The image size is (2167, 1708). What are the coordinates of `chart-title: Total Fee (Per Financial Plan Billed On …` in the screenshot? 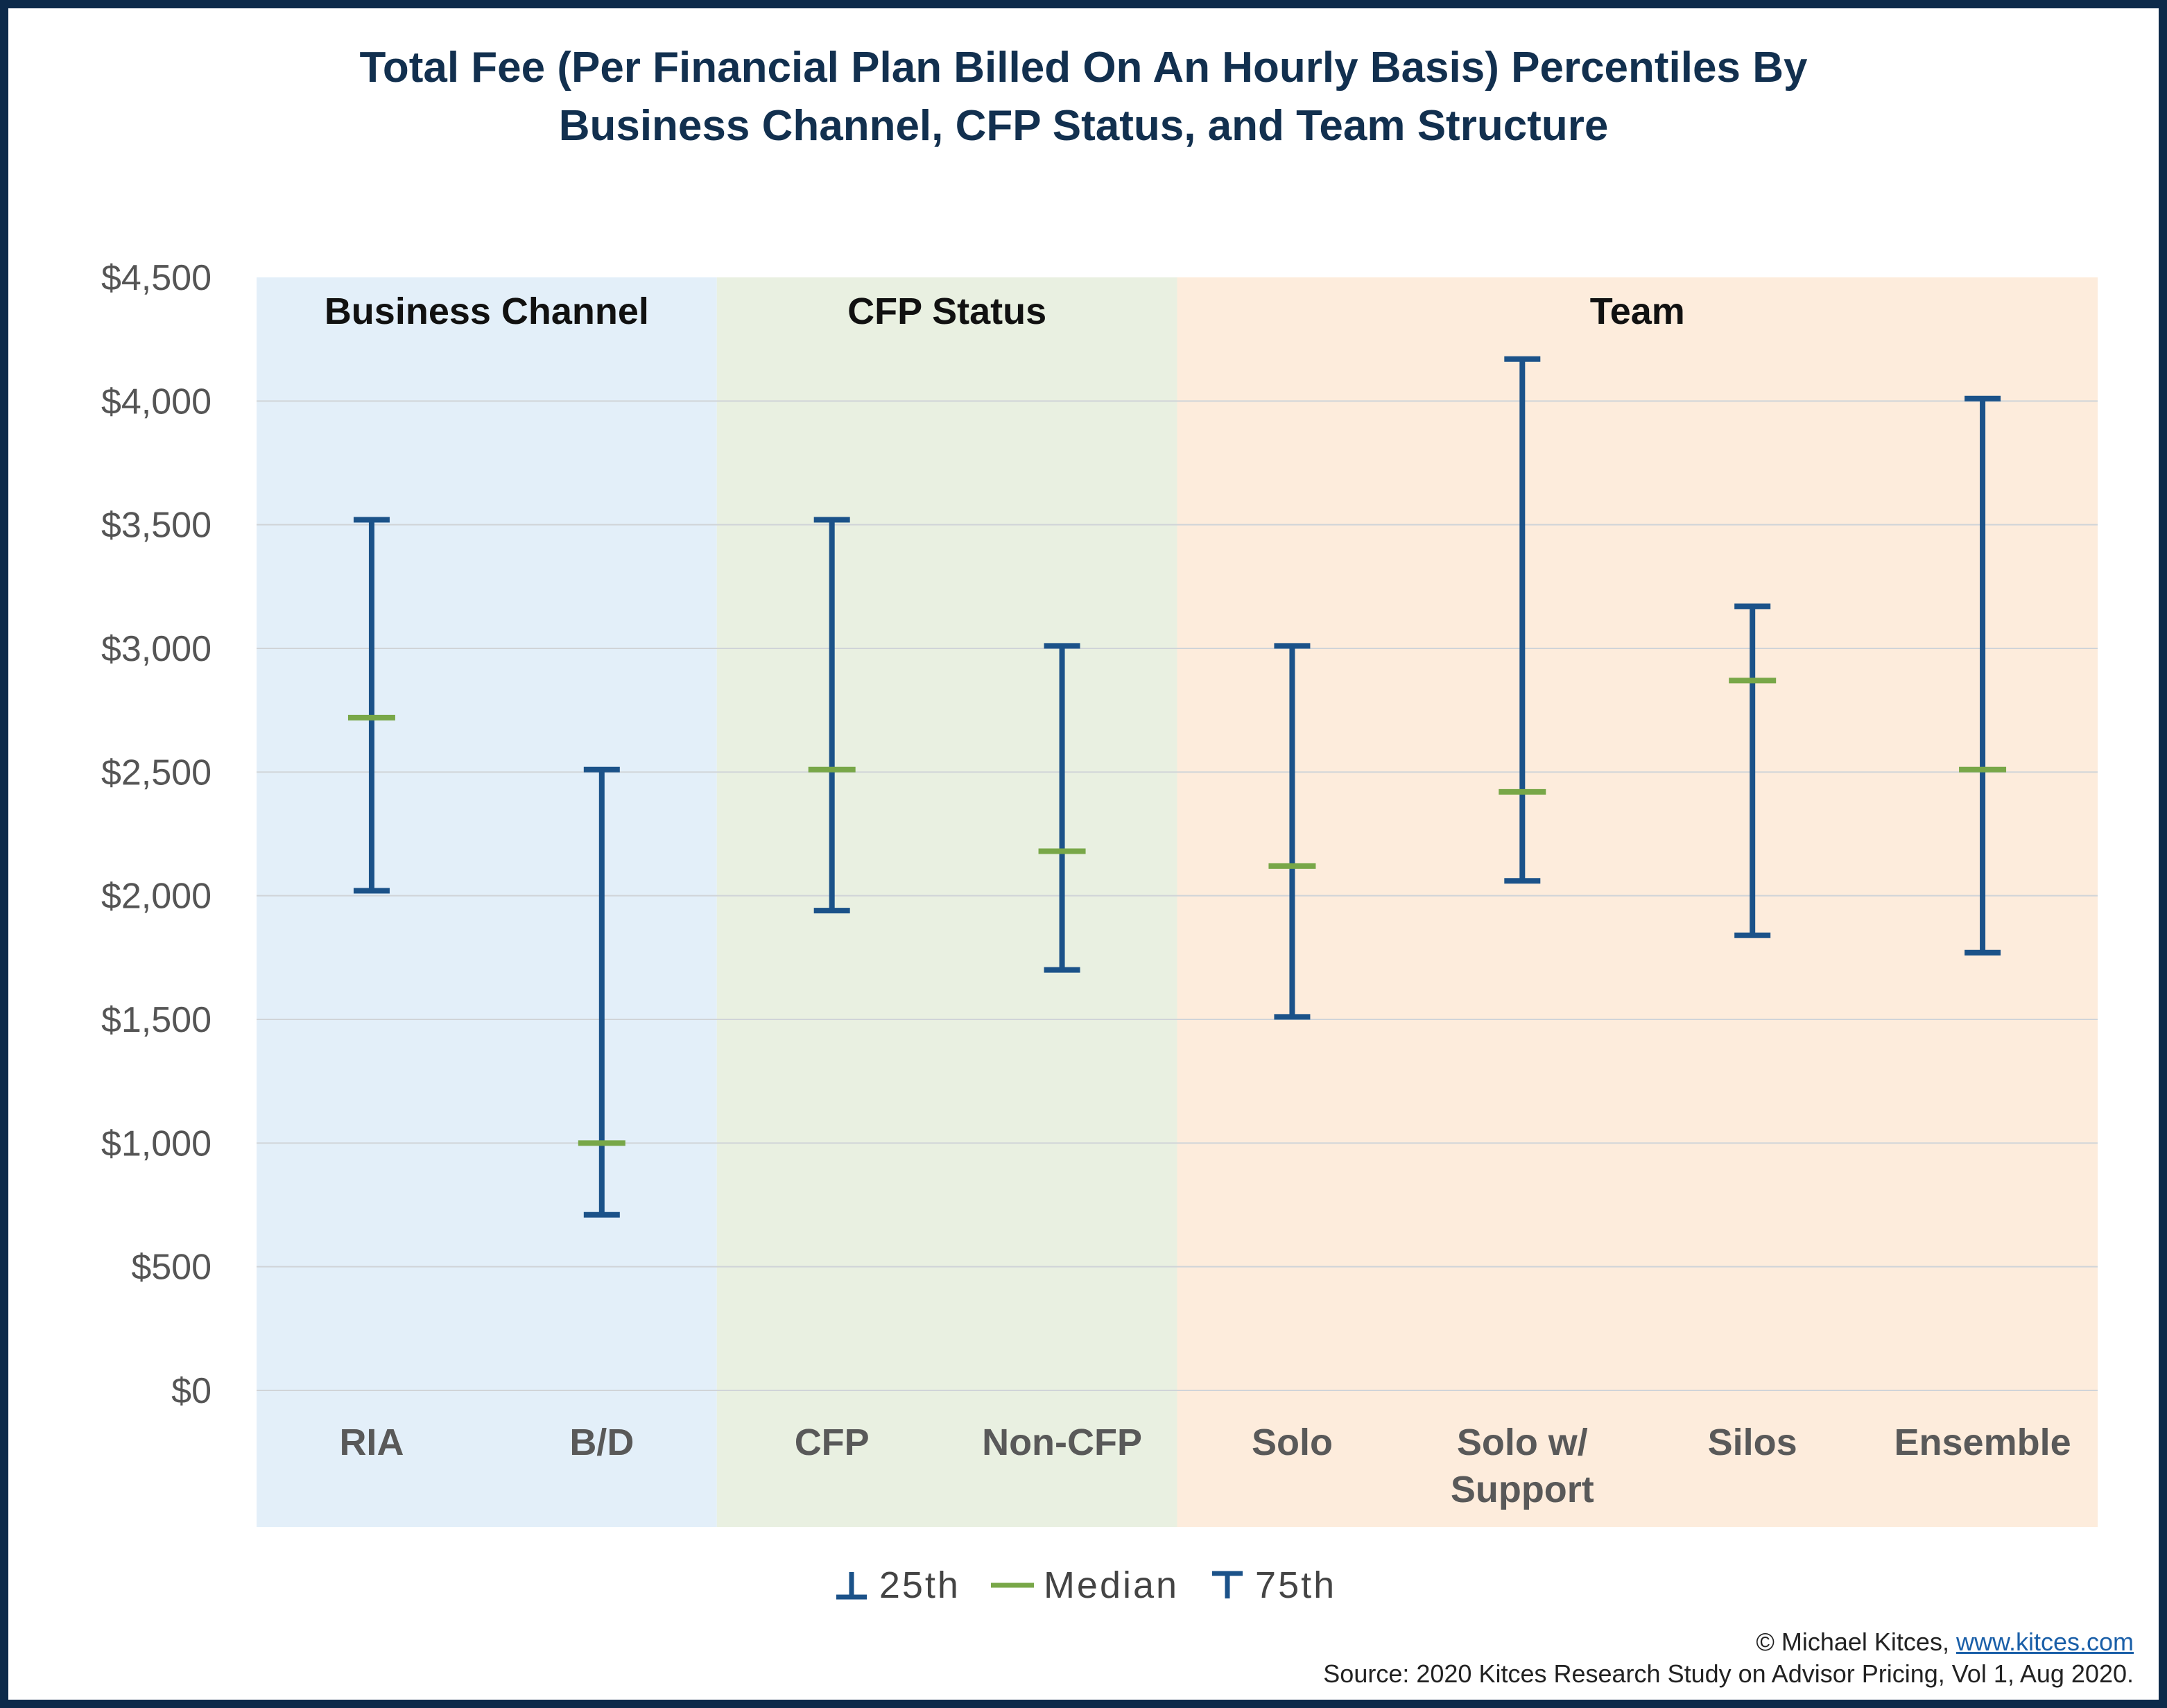 It's located at (1083, 97).